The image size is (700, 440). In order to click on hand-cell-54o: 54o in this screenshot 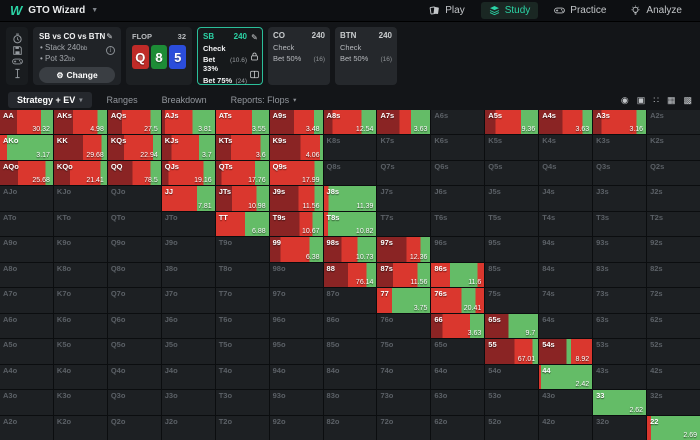, I will do `click(512, 377)`.